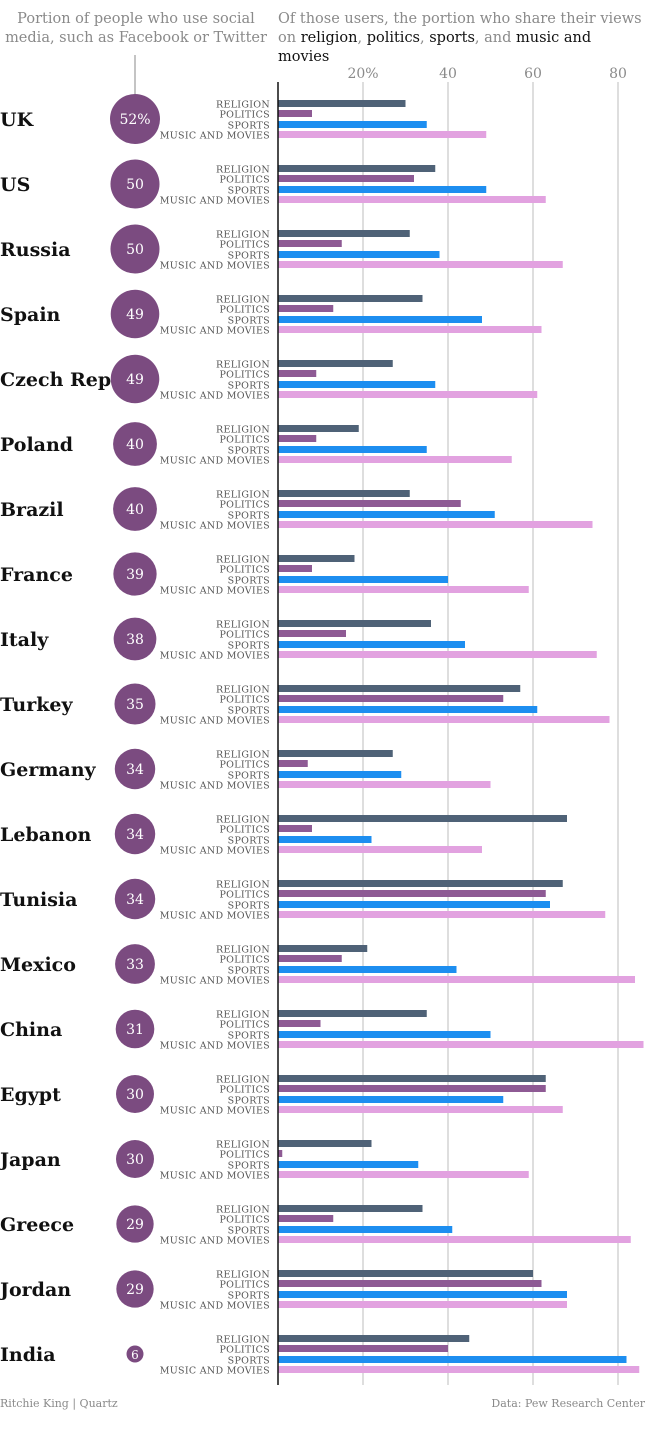 This screenshot has width=645, height=1433. I want to click on category-label-germany-0: RELIGION, so click(243, 755).